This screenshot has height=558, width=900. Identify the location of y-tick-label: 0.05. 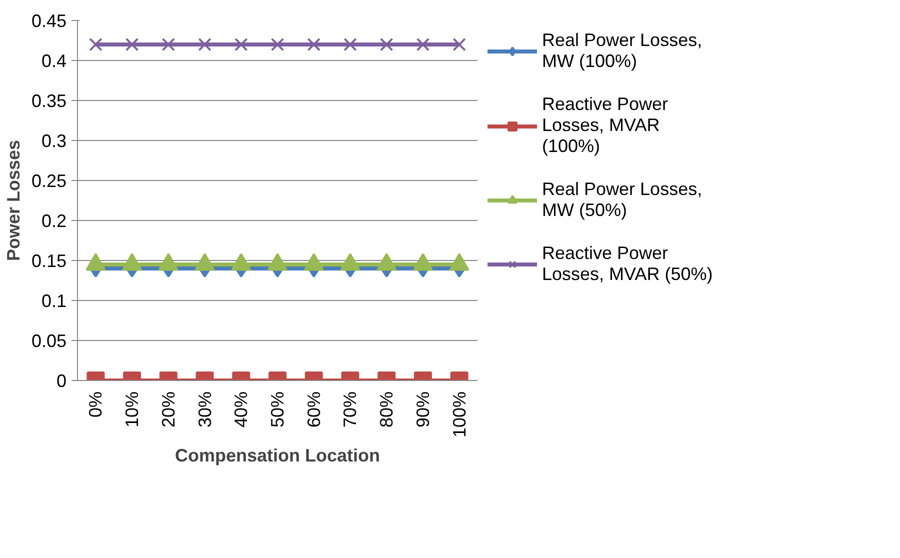
(49, 341).